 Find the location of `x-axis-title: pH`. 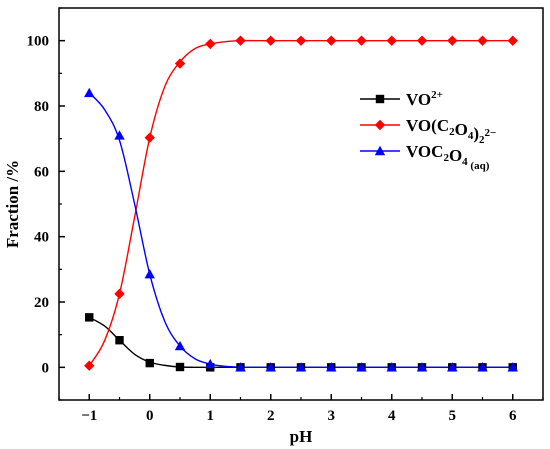

x-axis-title: pH is located at coordinates (301, 436).